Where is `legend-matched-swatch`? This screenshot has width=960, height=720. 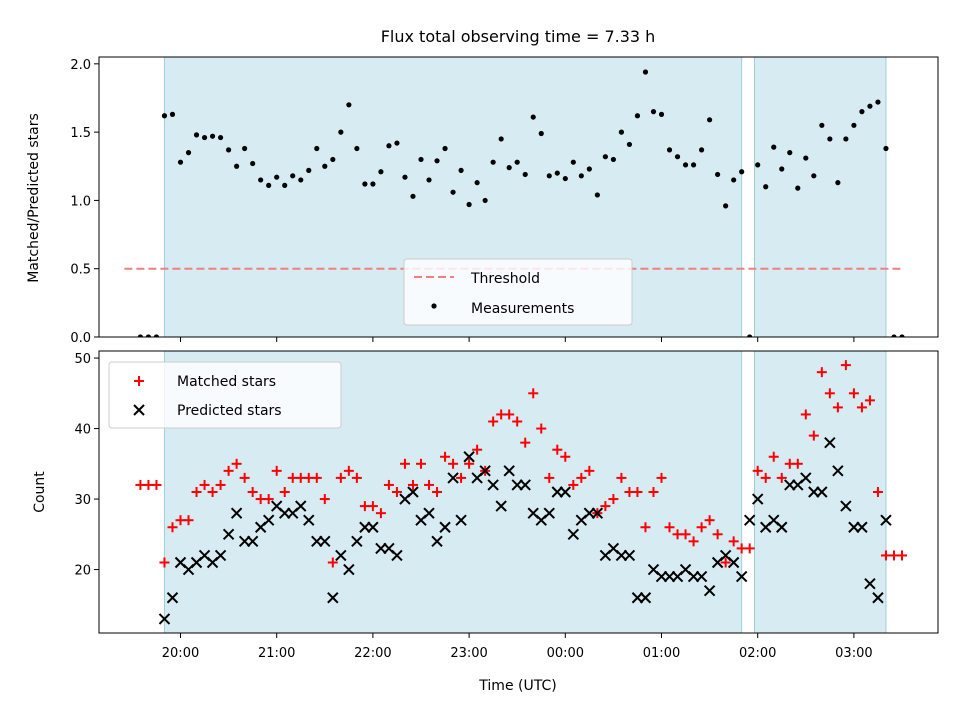
legend-matched-swatch is located at coordinates (139, 381).